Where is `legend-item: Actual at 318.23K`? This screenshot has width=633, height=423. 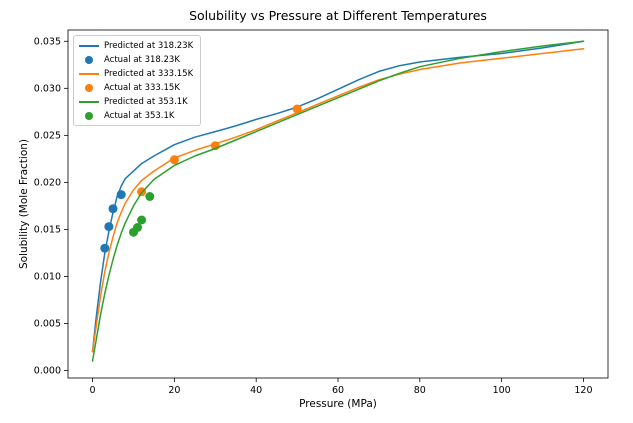
legend-item: Actual at 318.23K is located at coordinates (136, 59).